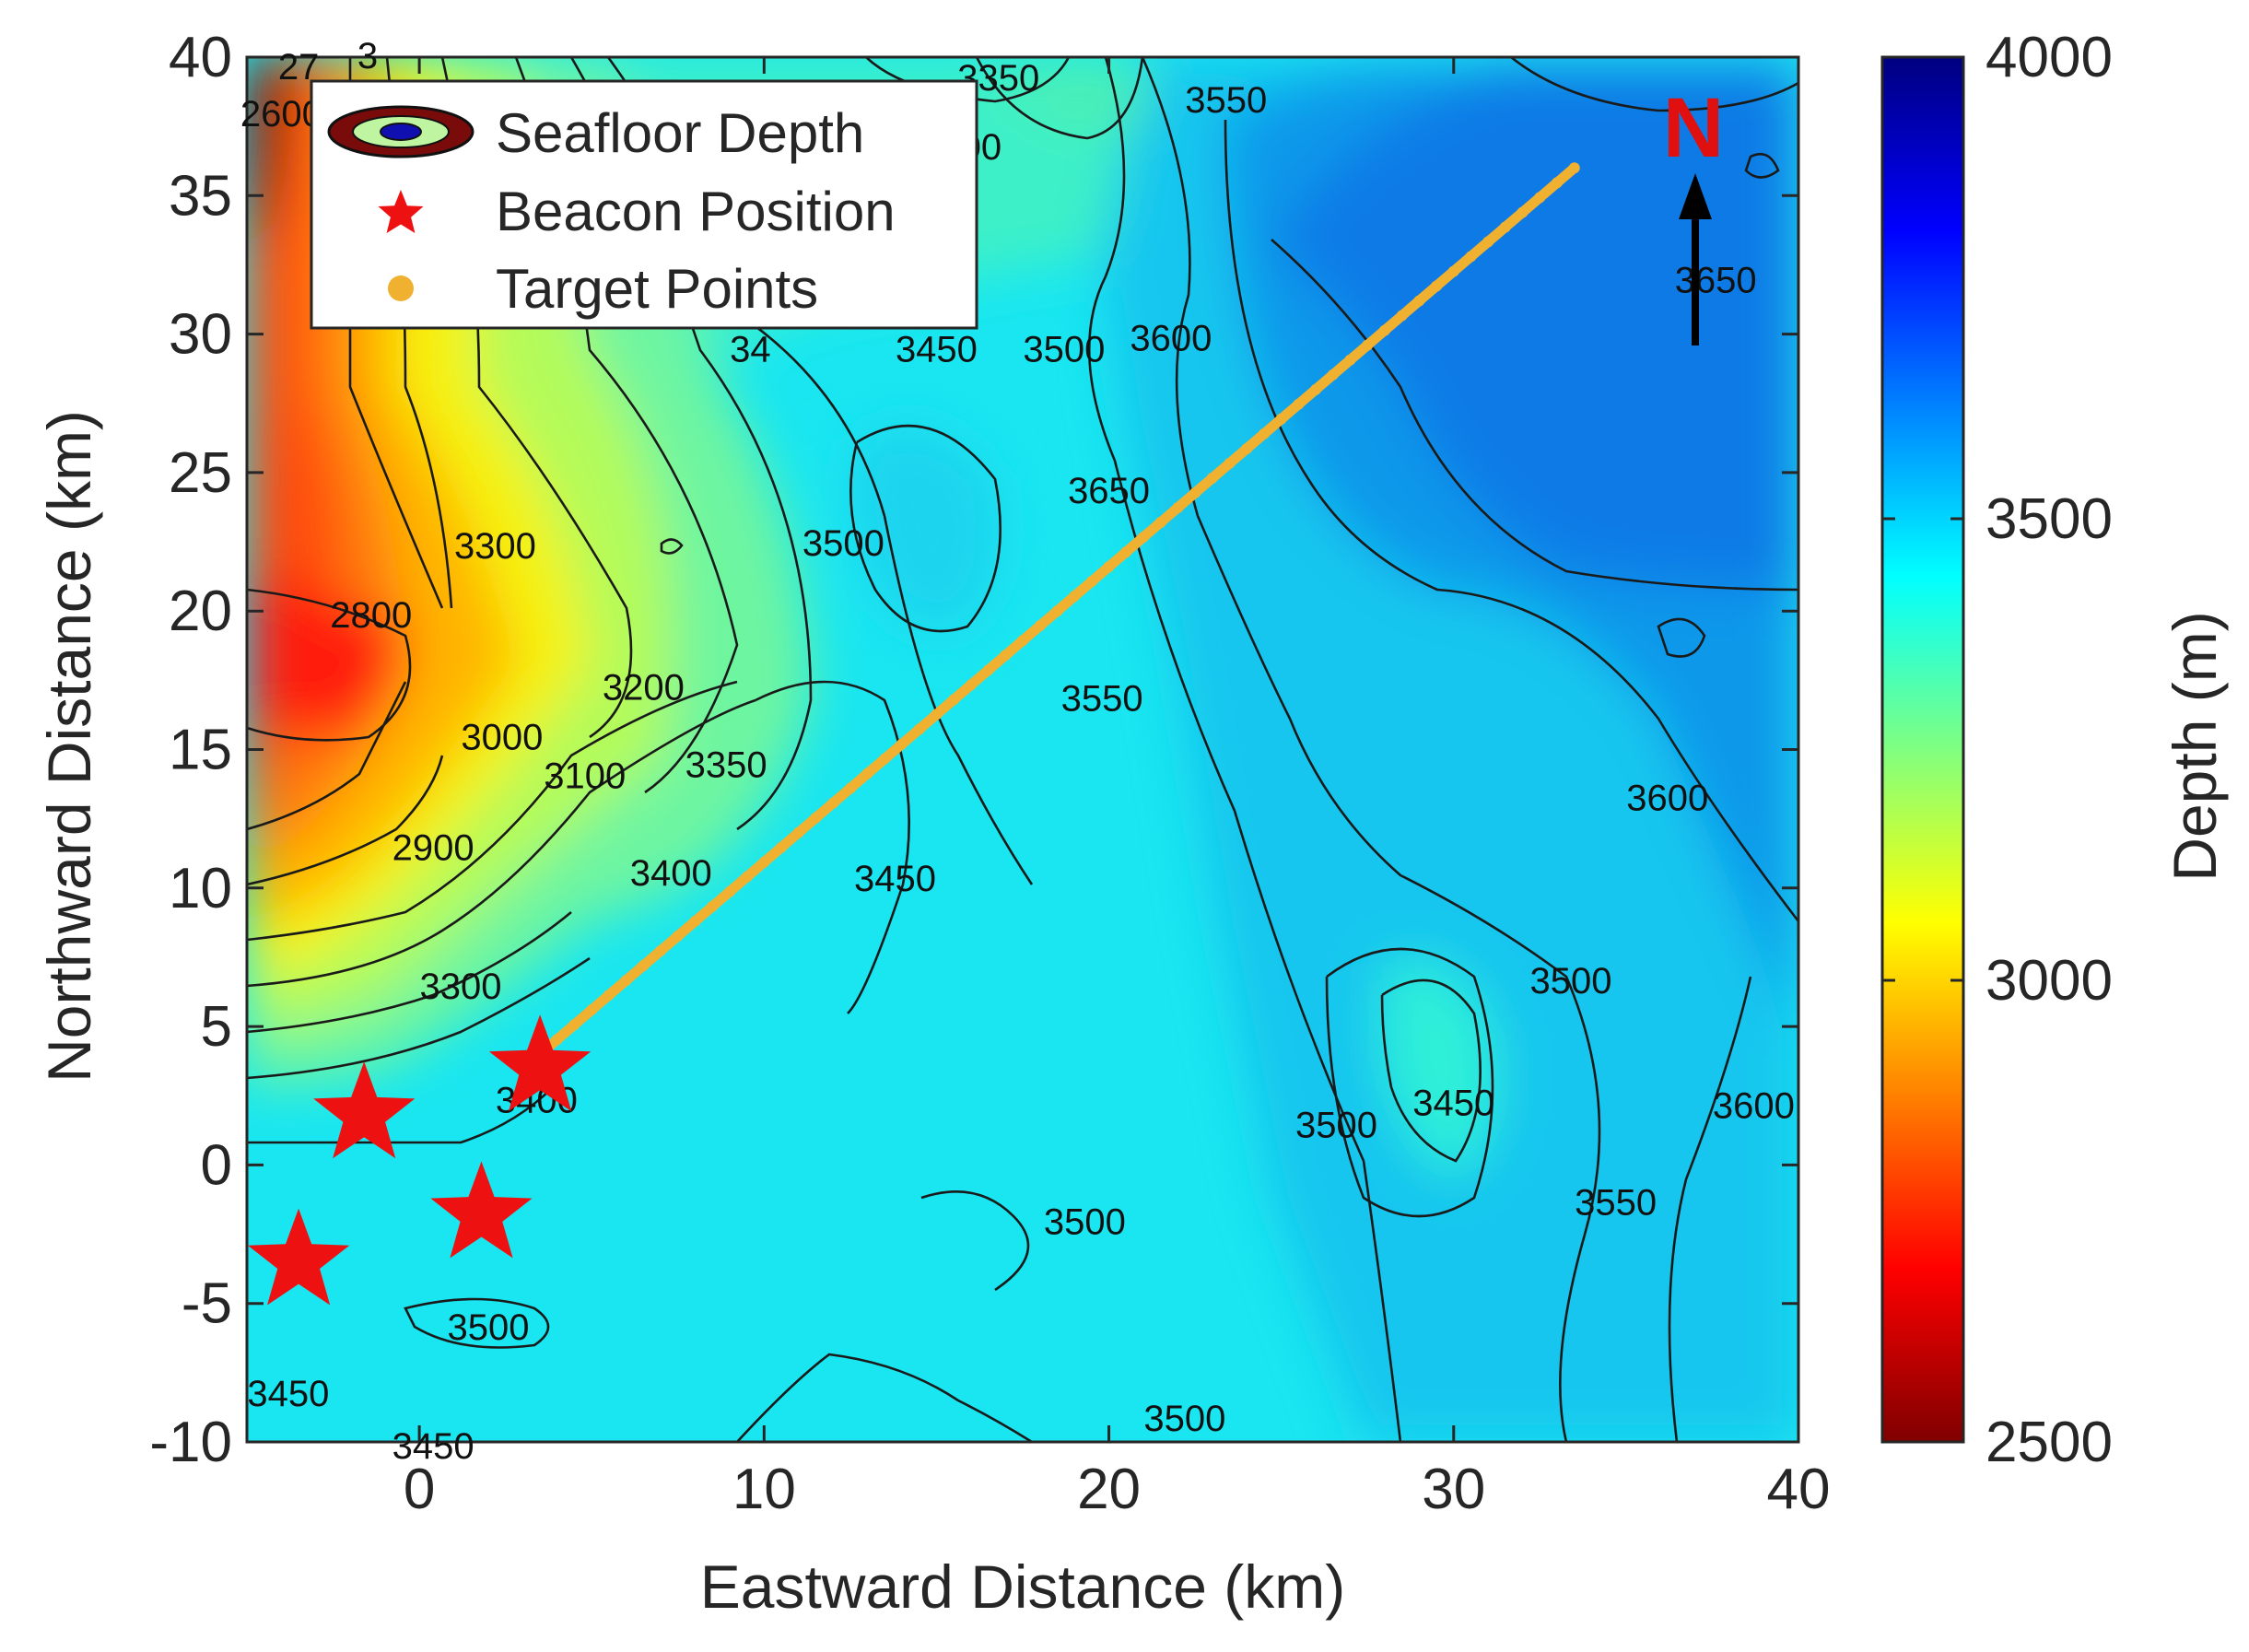 The width and height of the screenshot is (2249, 1652). Describe the element at coordinates (1799, 1489) in the screenshot. I see `x-tick-label: 40` at that location.